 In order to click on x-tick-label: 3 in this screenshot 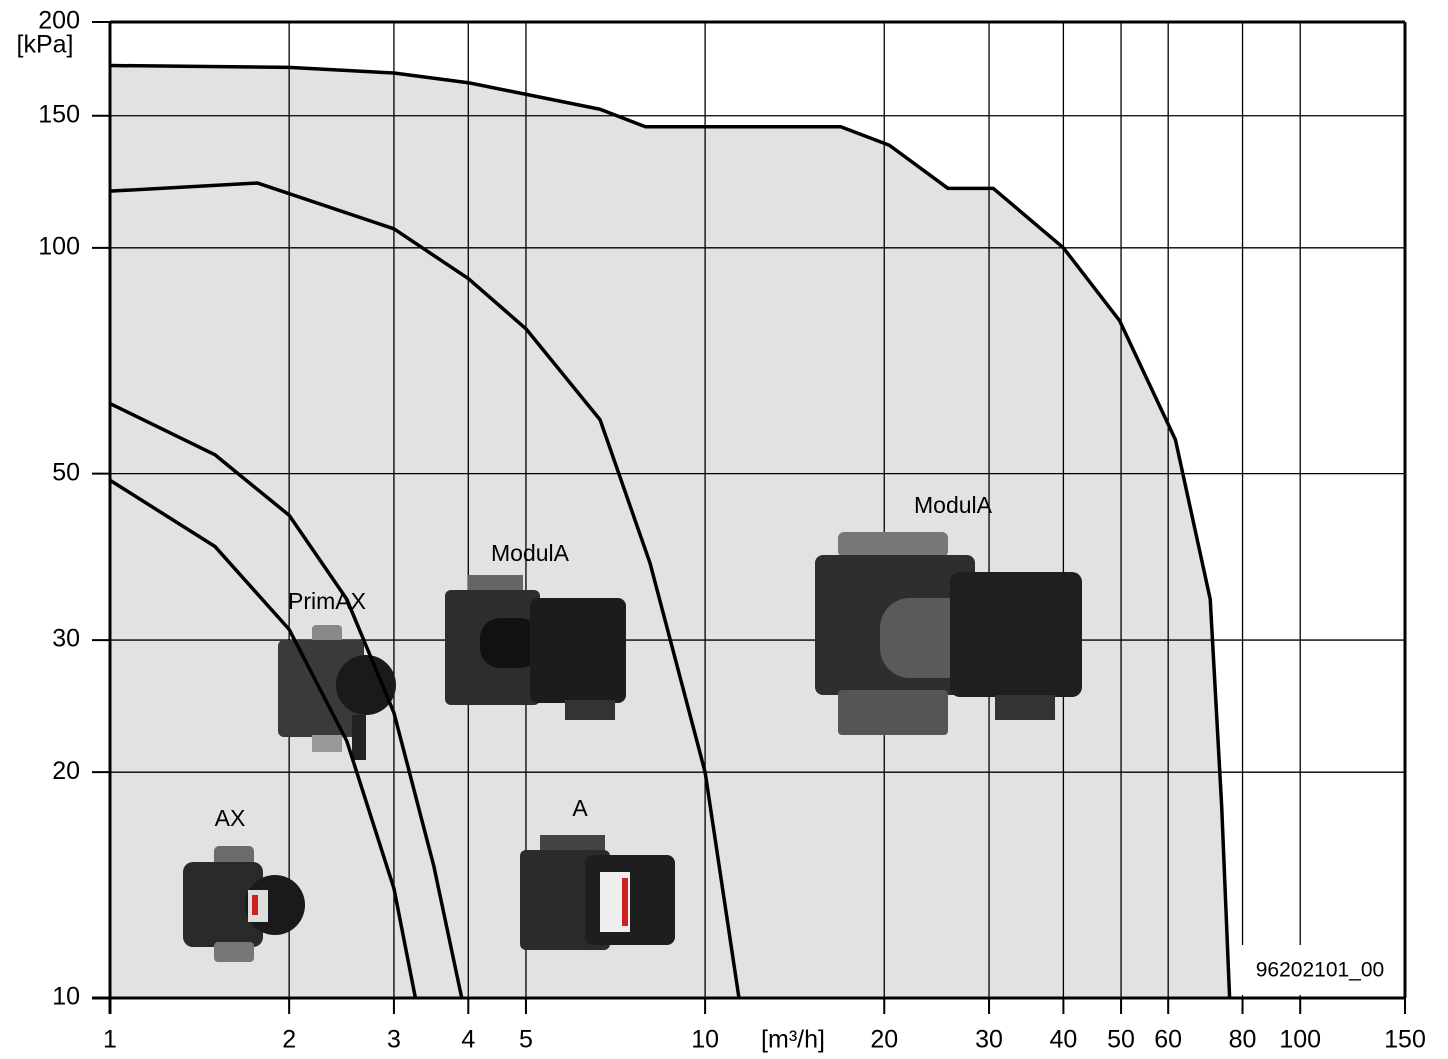, I will do `click(394, 1040)`.